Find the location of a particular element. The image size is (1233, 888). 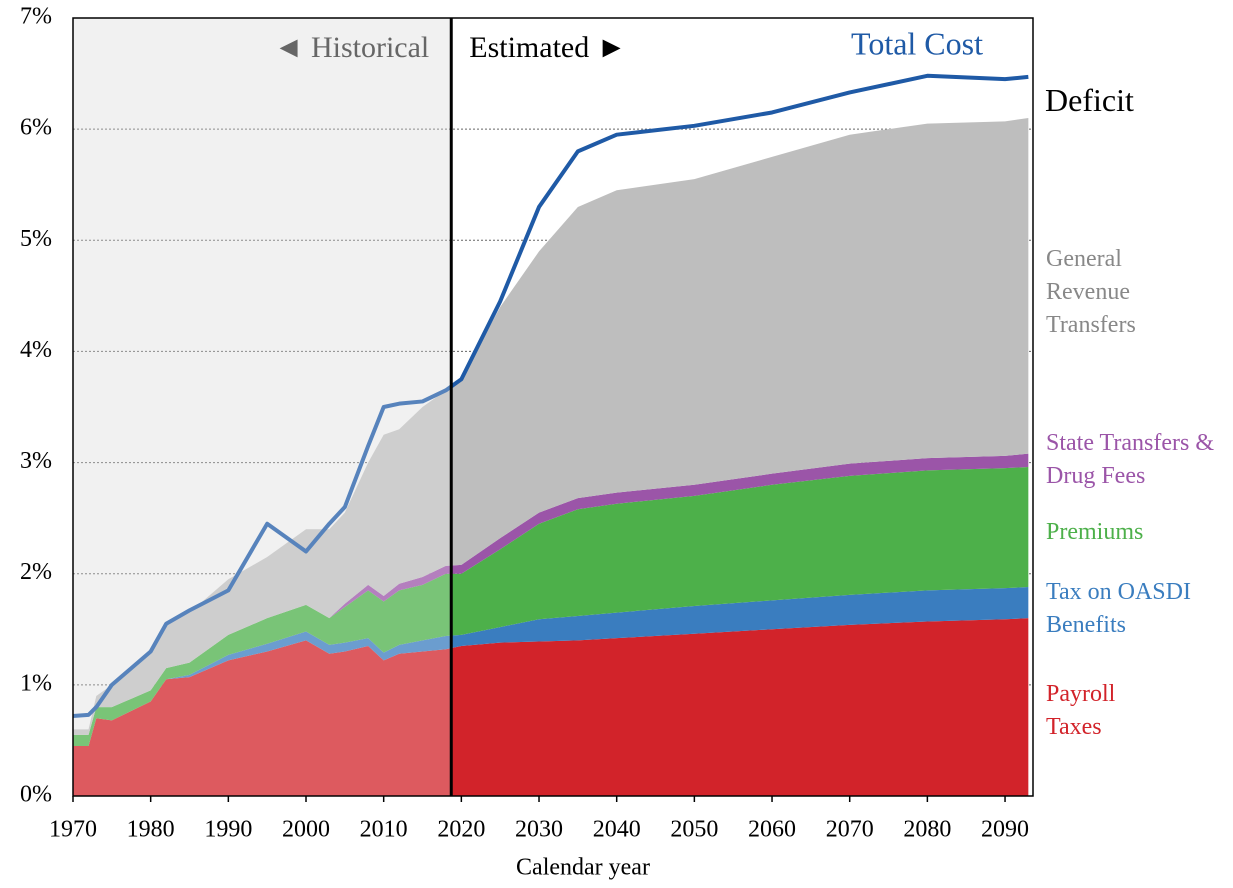

area is located at coordinates (551, 666).